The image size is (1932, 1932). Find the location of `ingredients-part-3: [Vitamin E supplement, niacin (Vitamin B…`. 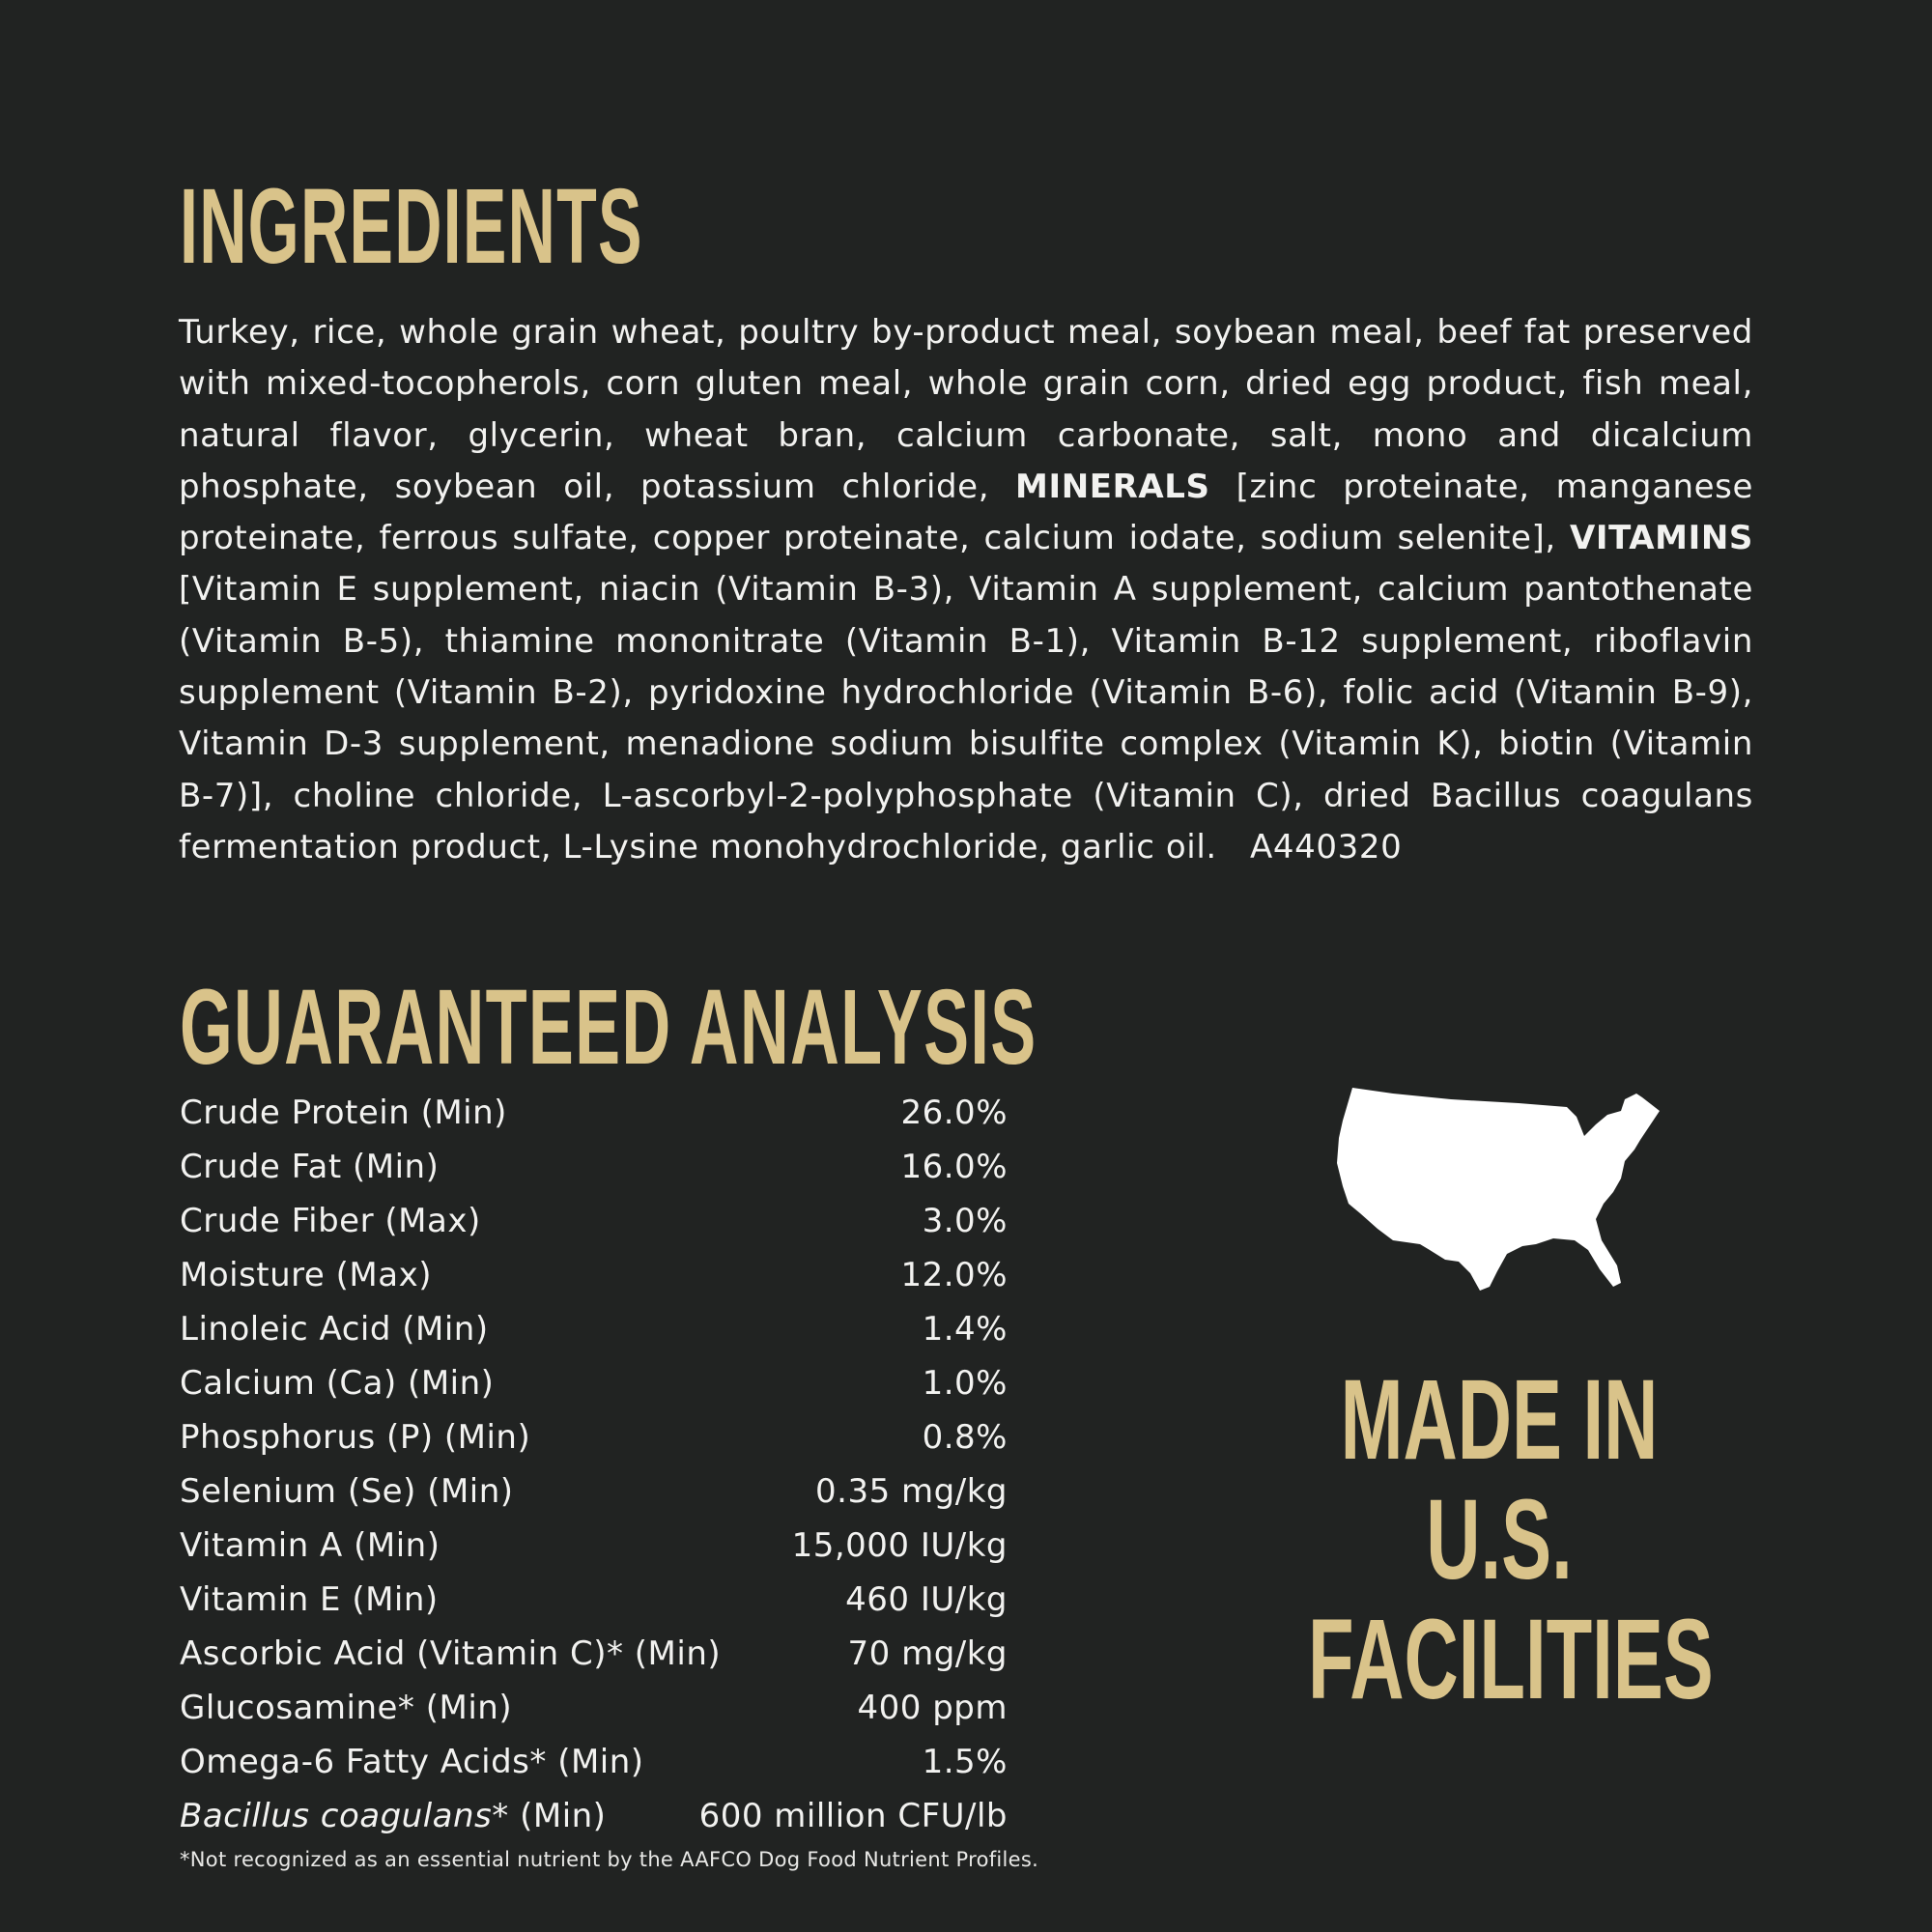

ingredients-part-3: [Vitamin E supplement, niacin (Vitamin B… is located at coordinates (966, 718).